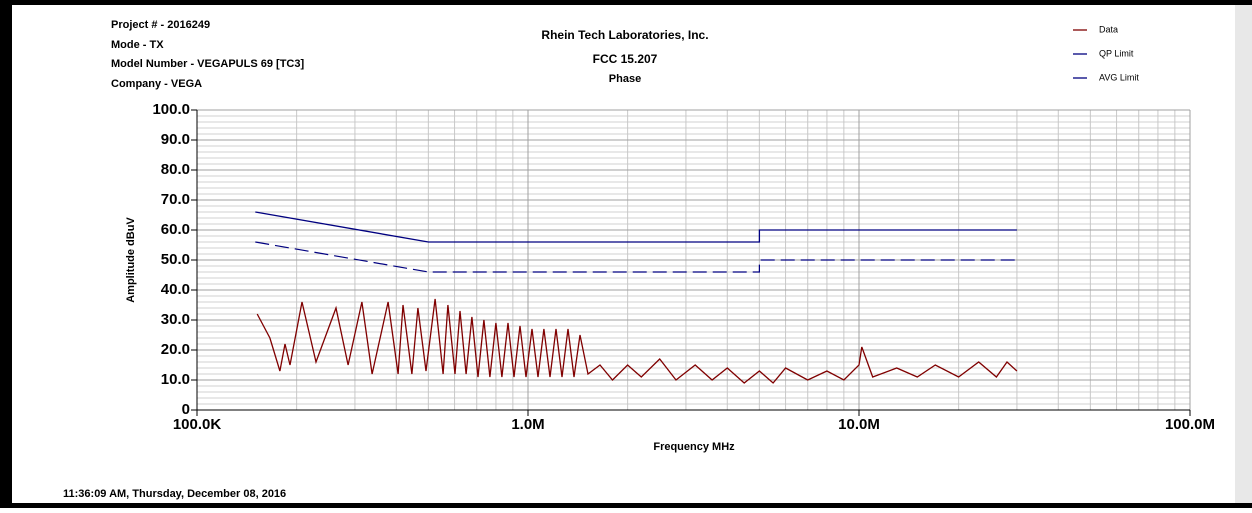 The height and width of the screenshot is (513, 1252). Describe the element at coordinates (174, 494) in the screenshot. I see `timestamp: 11:36:09 AM, Thursday, December 08, 2016` at that location.